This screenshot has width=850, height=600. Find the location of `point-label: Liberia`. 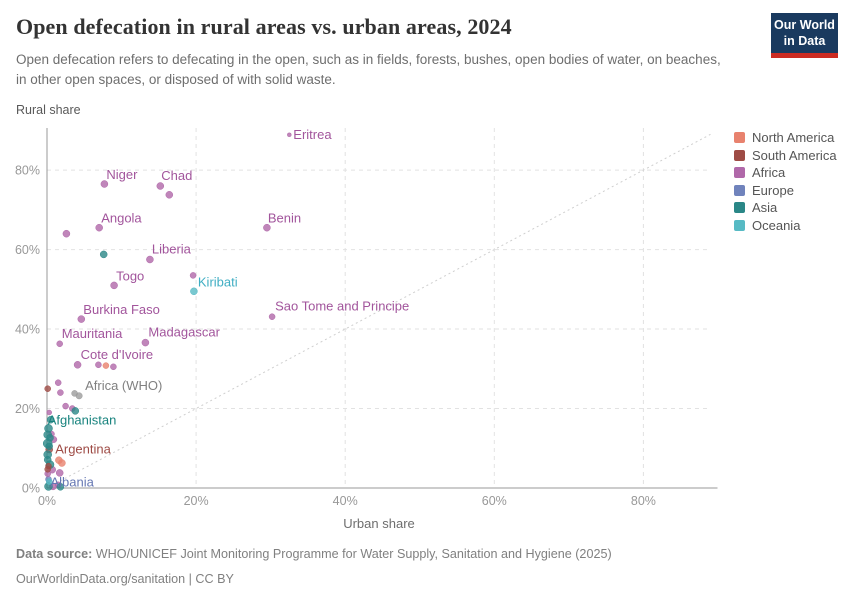

point-label: Liberia is located at coordinates (172, 249).